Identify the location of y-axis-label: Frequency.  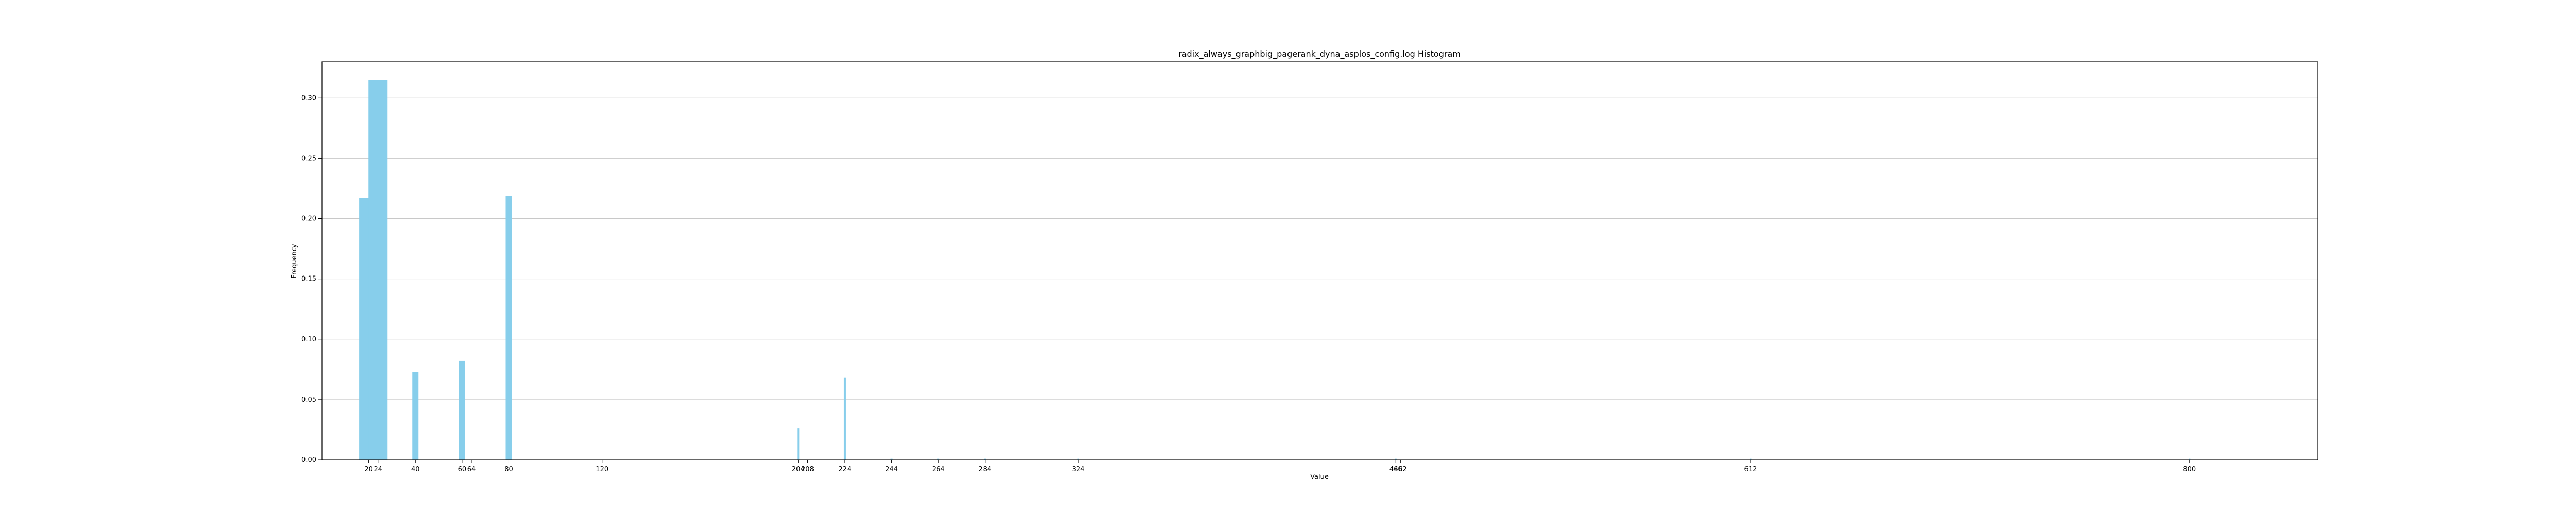
(294, 261).